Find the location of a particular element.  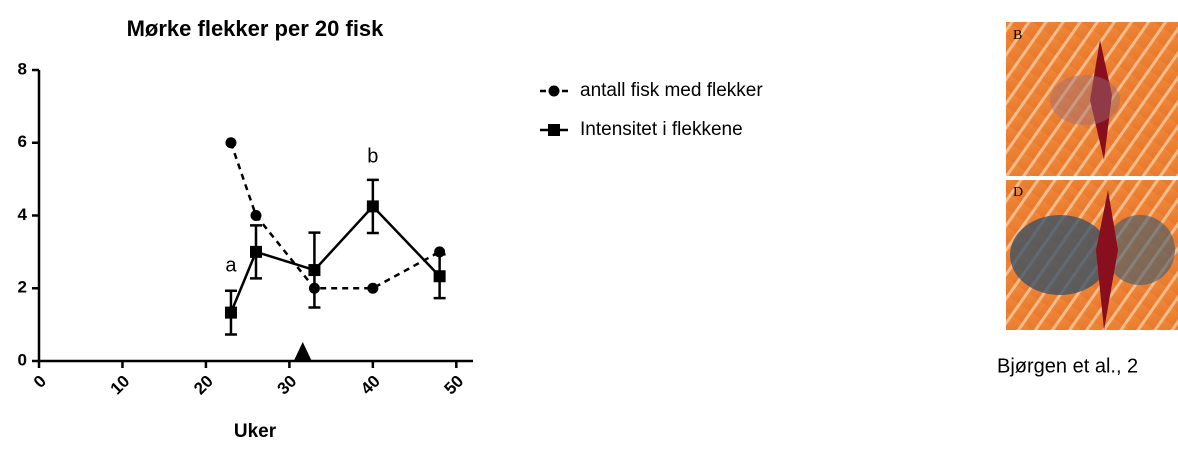

caption: Bjørgen et al., 2 is located at coordinates (1067, 366).